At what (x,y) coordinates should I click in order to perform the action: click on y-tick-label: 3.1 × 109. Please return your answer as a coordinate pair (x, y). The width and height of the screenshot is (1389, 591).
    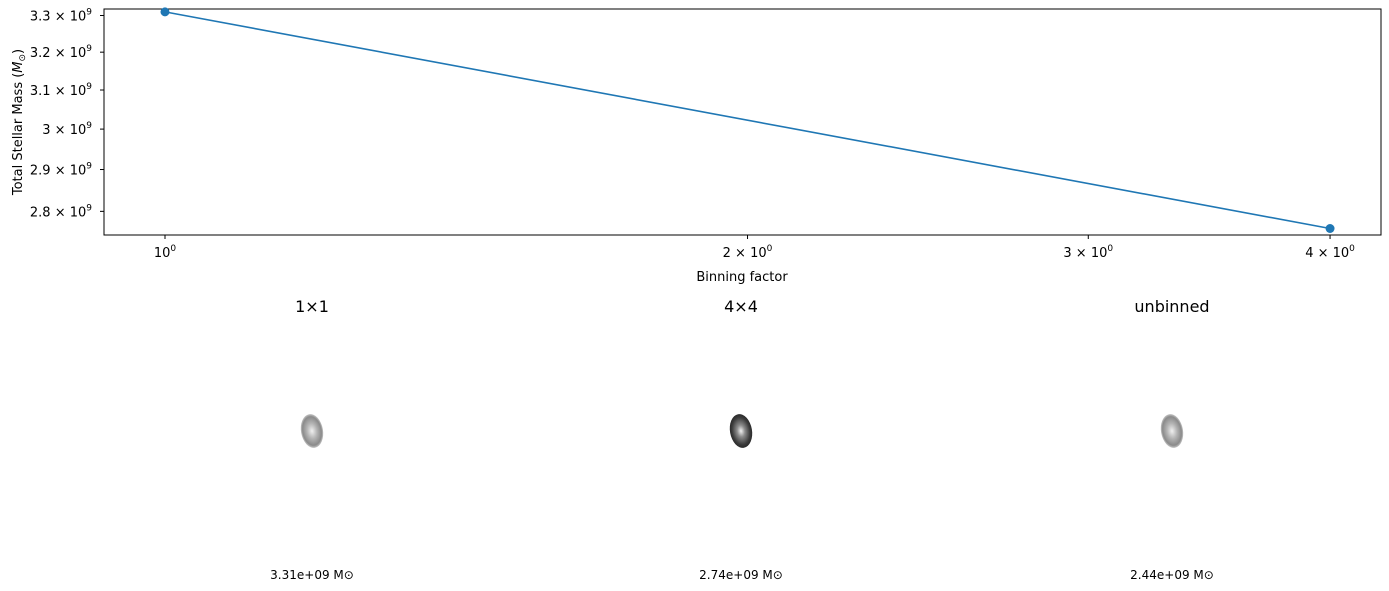
    Looking at the image, I should click on (61, 90).